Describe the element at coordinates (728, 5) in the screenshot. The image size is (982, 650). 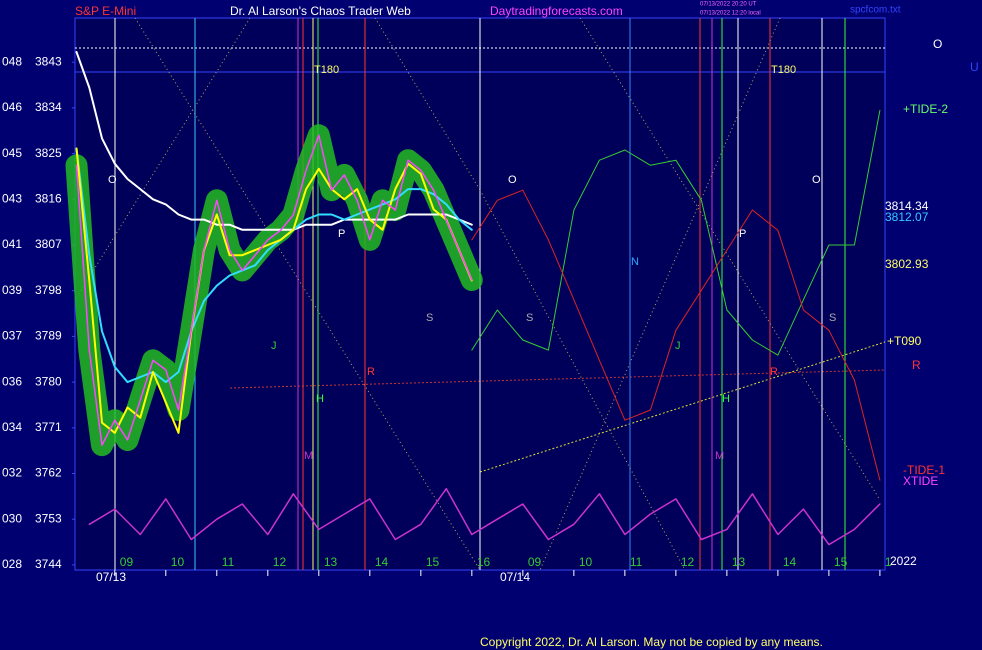
I see `timestamp: 07/13/2022 20:20 UT` at that location.